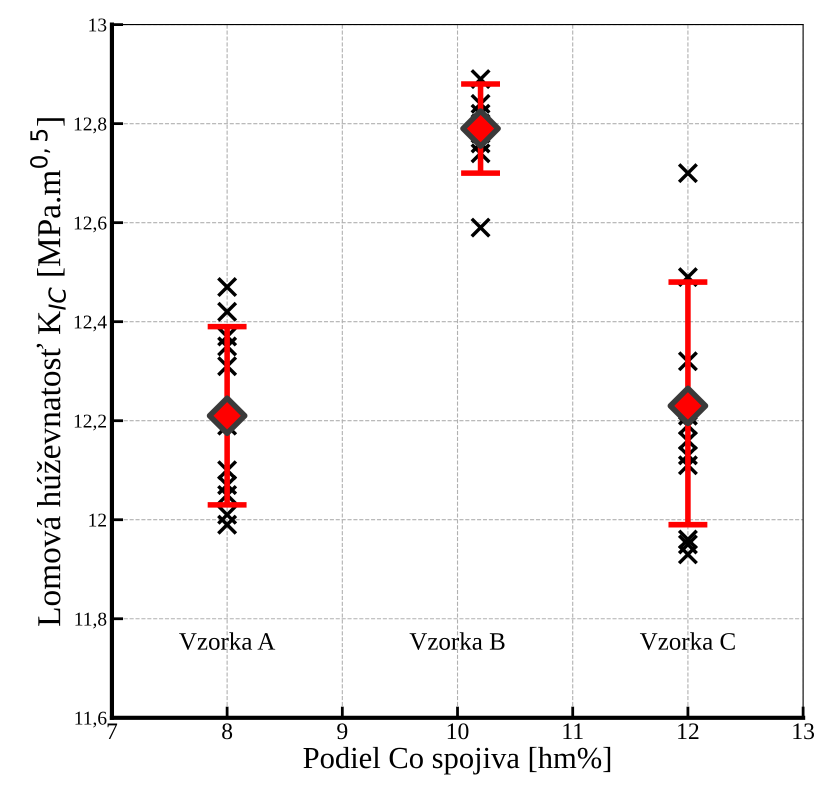 Image resolution: width=817 pixels, height=794 pixels. I want to click on y-tick-label: 12,2, so click(90, 422).